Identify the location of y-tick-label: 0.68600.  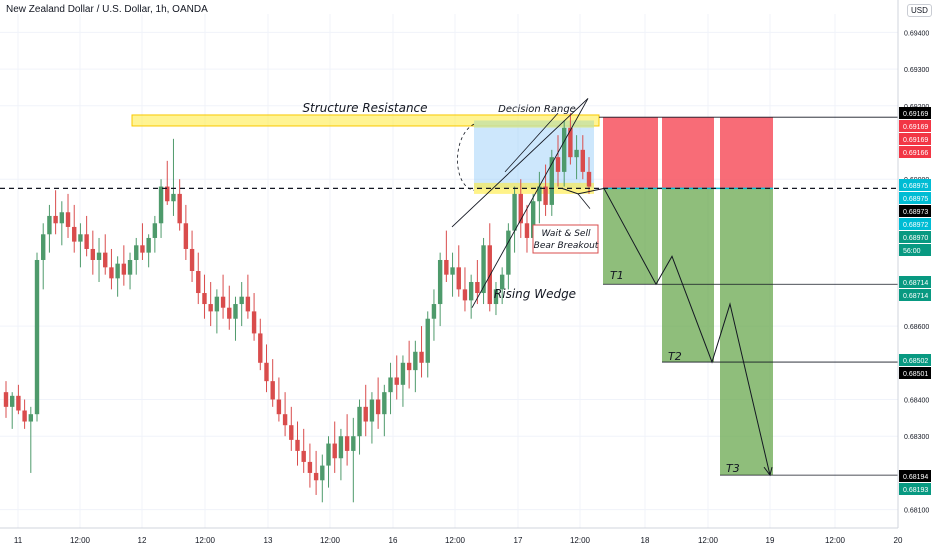
(916, 327).